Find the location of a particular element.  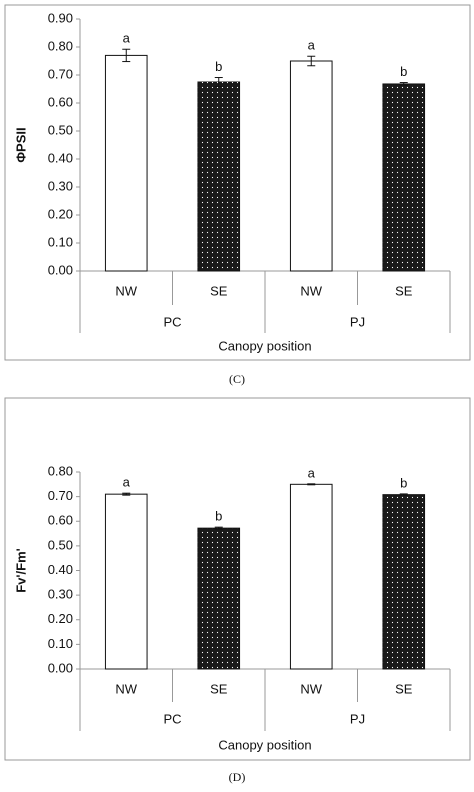

y-axis-label: ΦPSII is located at coordinates (20, 144).